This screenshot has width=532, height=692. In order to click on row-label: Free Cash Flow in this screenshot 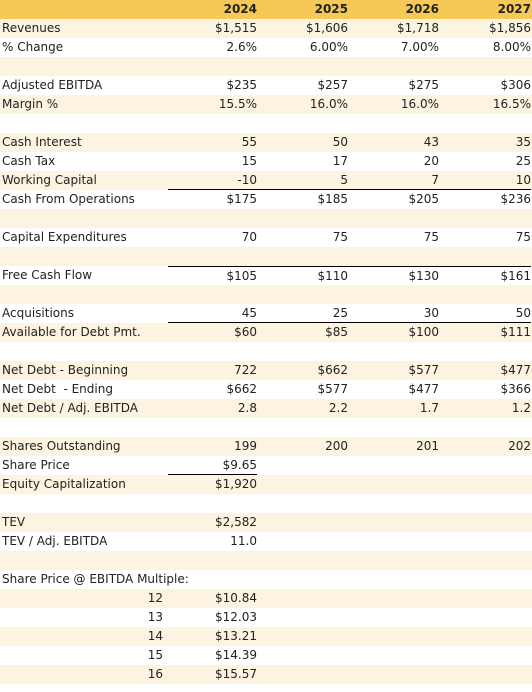, I will do `click(47, 275)`.